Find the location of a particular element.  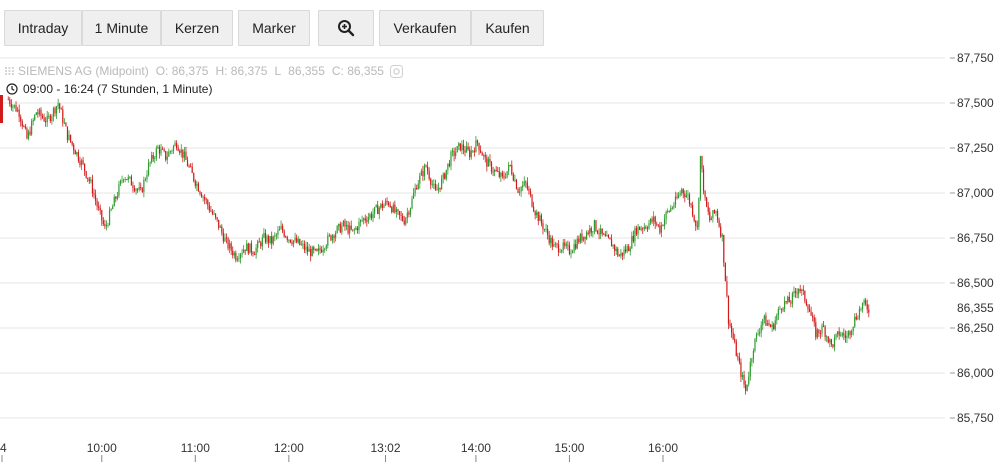

buy-button: Kaufen is located at coordinates (507, 28).